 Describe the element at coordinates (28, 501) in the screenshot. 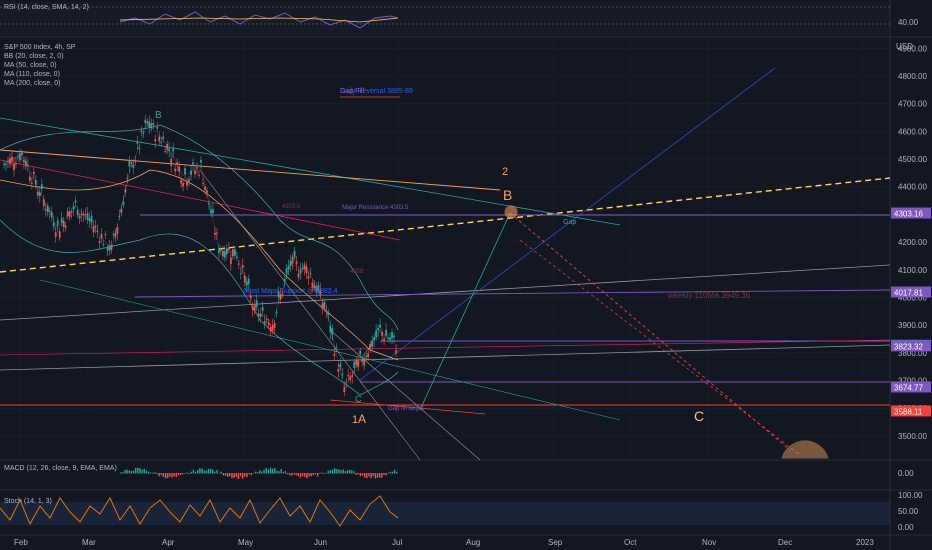

I see `stoch-legend: Stoch (14, 1, 3)` at that location.